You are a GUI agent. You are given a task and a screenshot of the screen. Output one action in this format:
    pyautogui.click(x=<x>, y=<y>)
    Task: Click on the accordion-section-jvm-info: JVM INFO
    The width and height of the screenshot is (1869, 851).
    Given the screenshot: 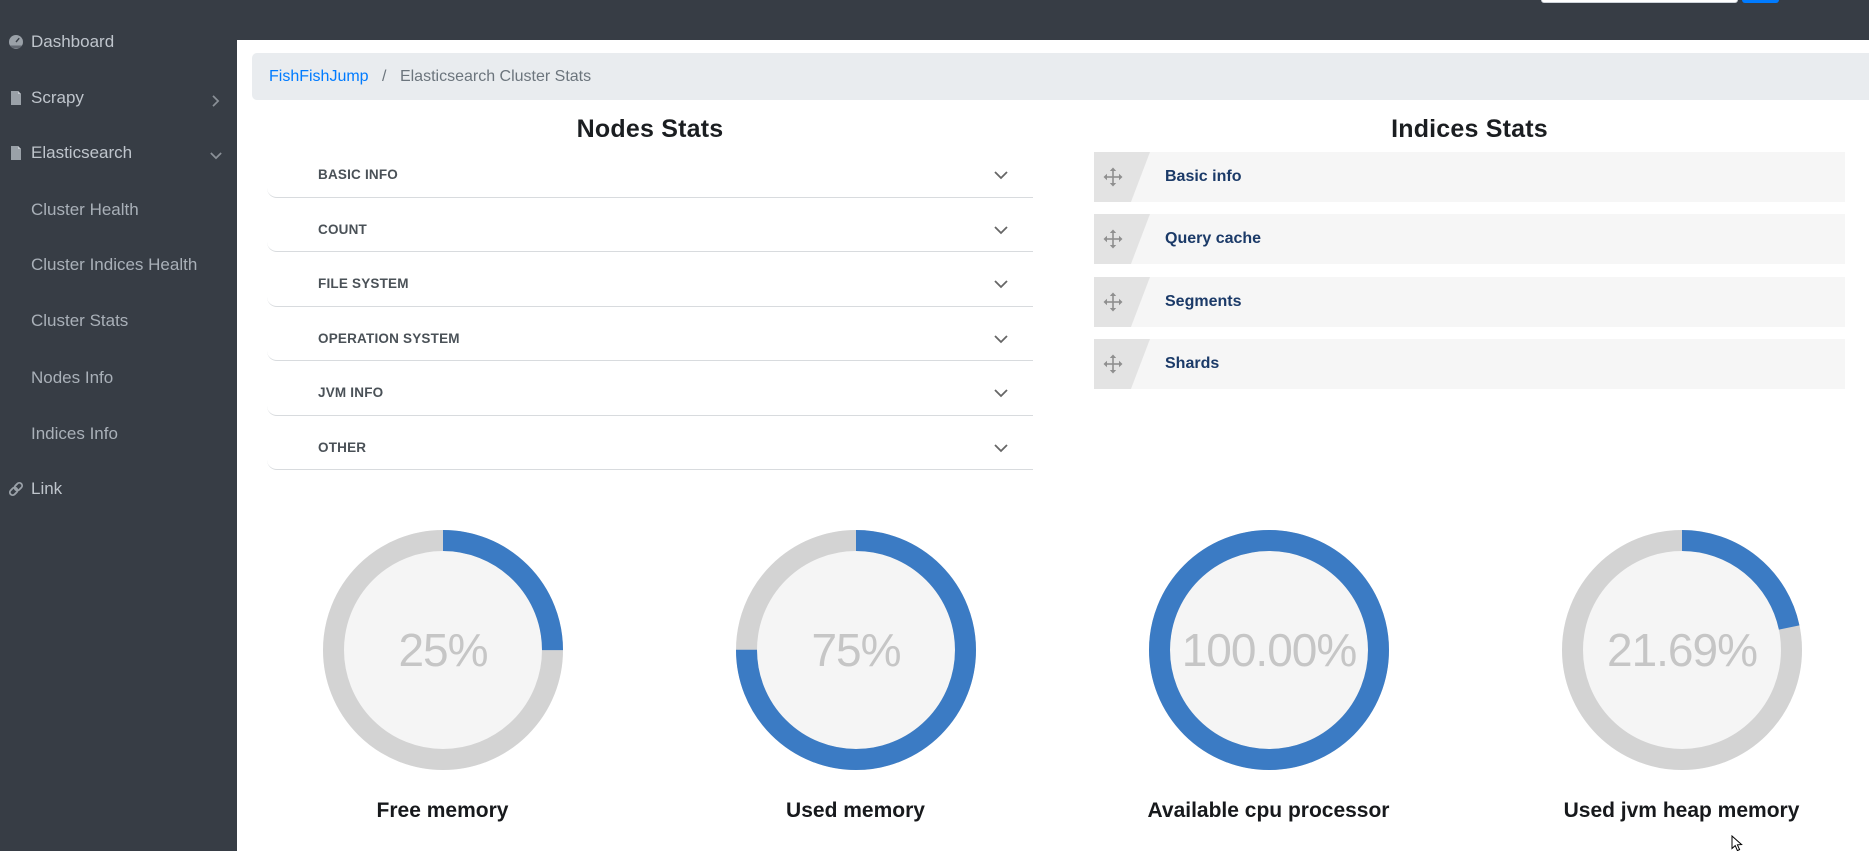 What is the action you would take?
    pyautogui.click(x=650, y=388)
    